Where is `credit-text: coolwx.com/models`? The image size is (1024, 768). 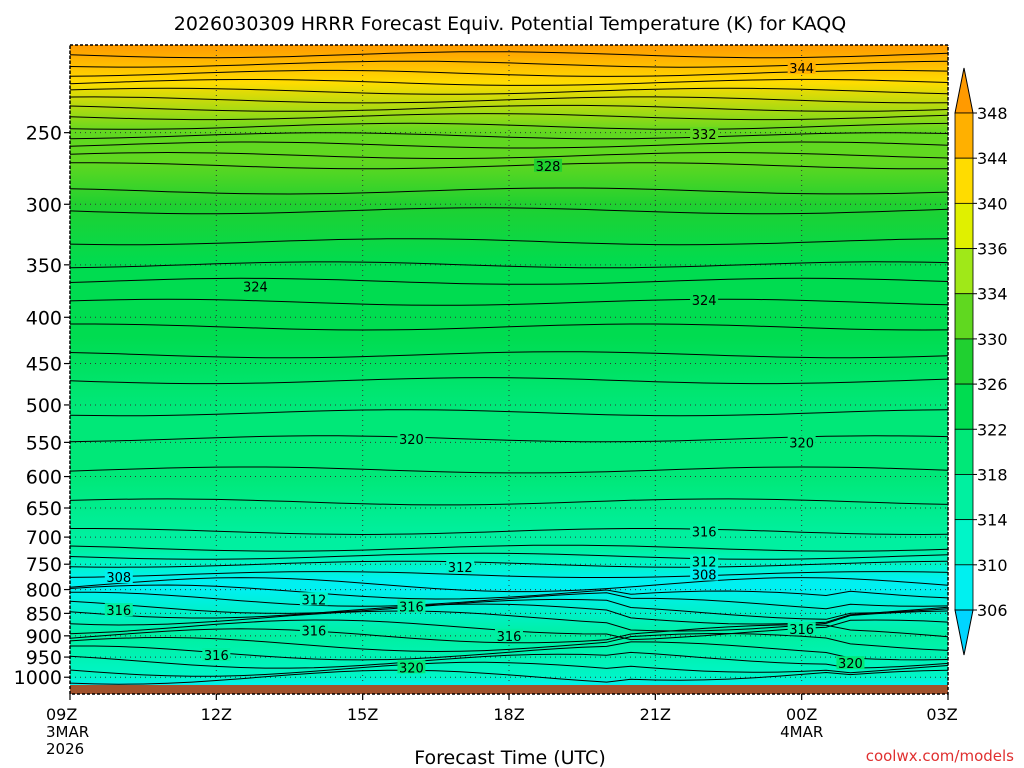
credit-text: coolwx.com/models is located at coordinates (940, 756).